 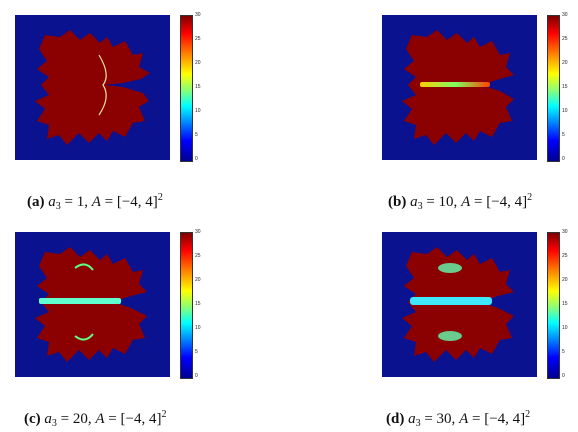 What do you see at coordinates (186, 88) in the screenshot?
I see `colorbar-a` at bounding box center [186, 88].